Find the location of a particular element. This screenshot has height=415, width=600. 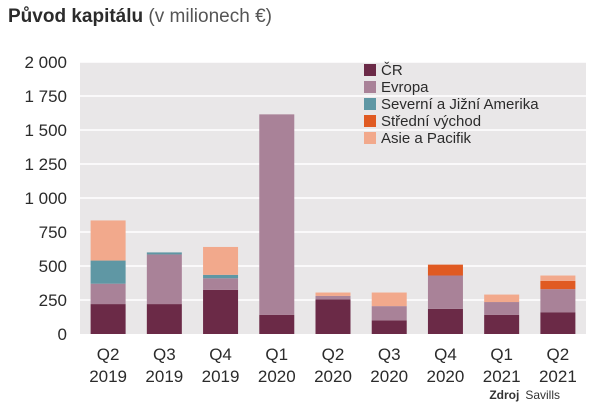

chart-title: Původ kapitálu (v milionech €) is located at coordinates (140, 17).